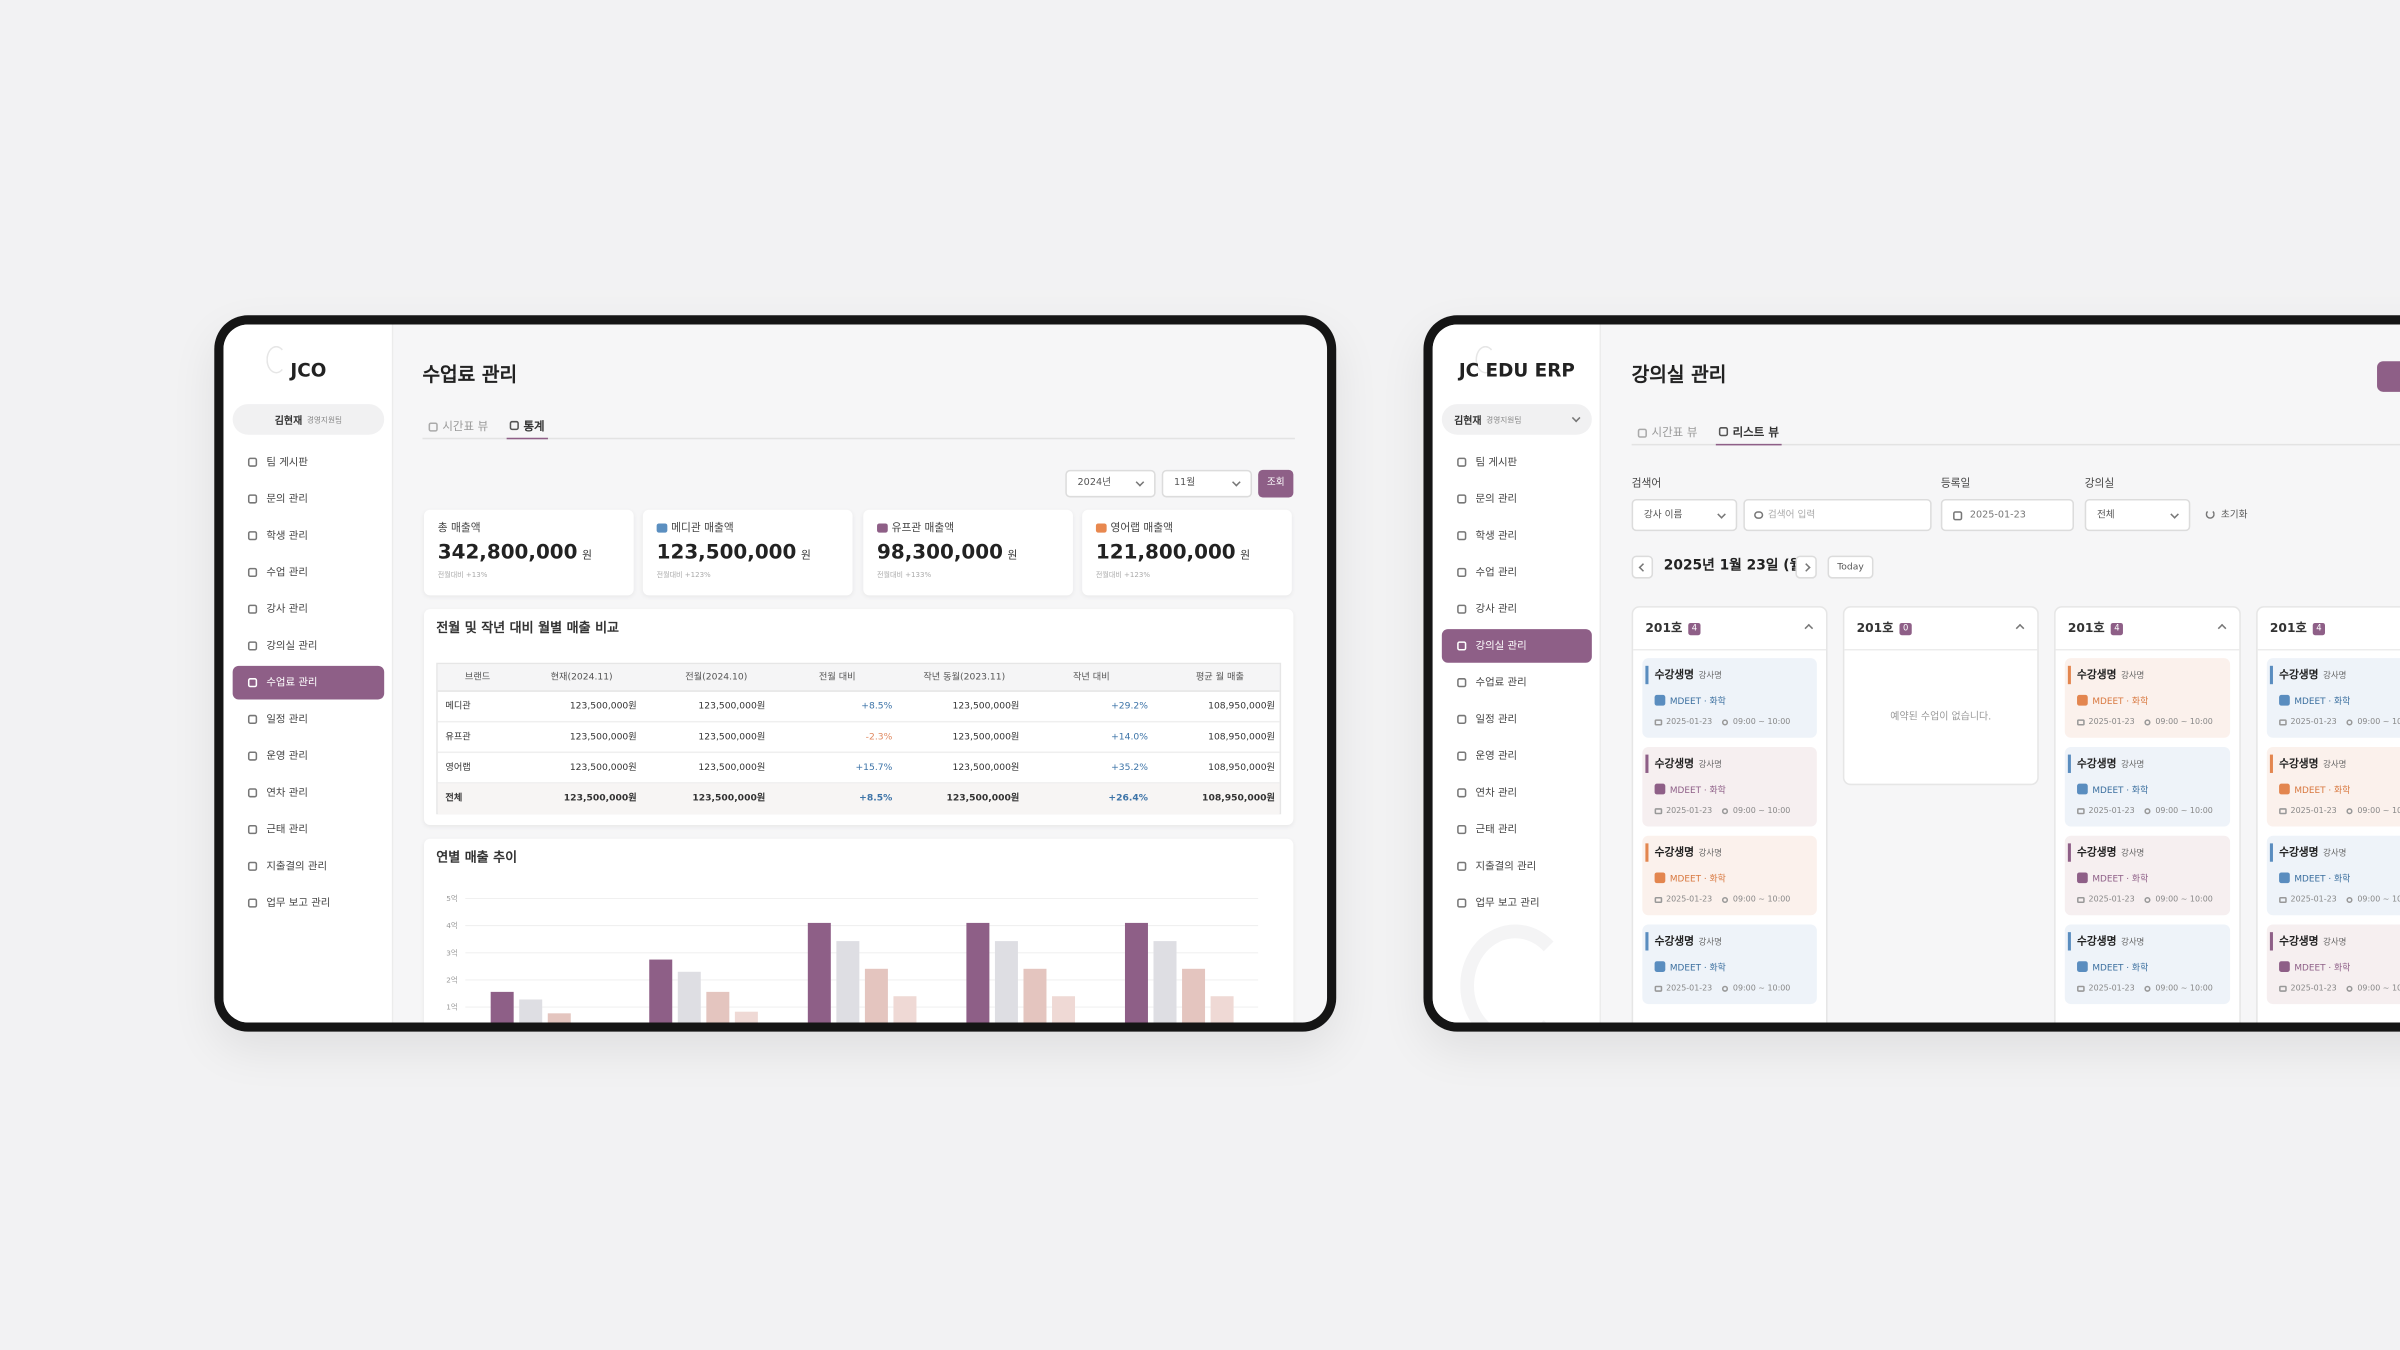  Describe the element at coordinates (1241, 706) in the screenshot. I see `table-cell: 108,950,000원` at that location.